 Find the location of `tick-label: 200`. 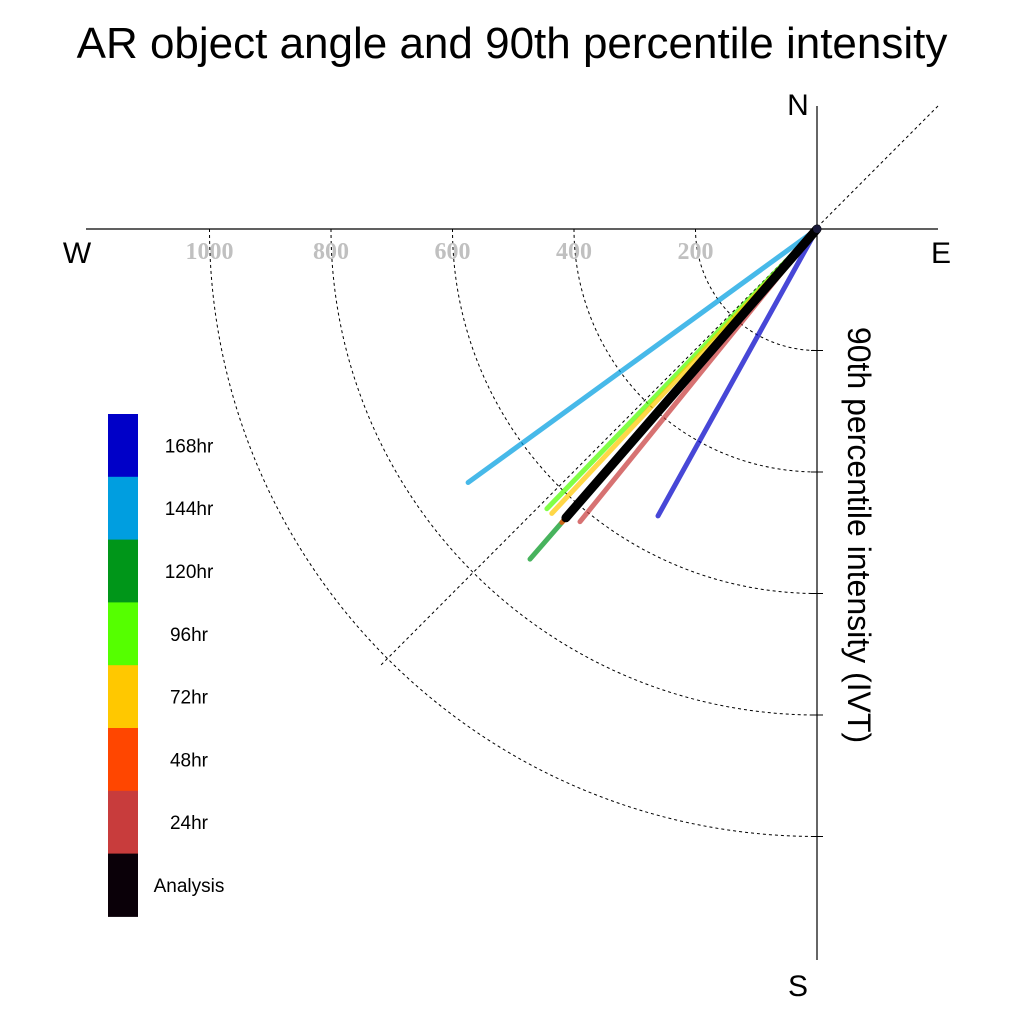

tick-label: 200 is located at coordinates (696, 252).